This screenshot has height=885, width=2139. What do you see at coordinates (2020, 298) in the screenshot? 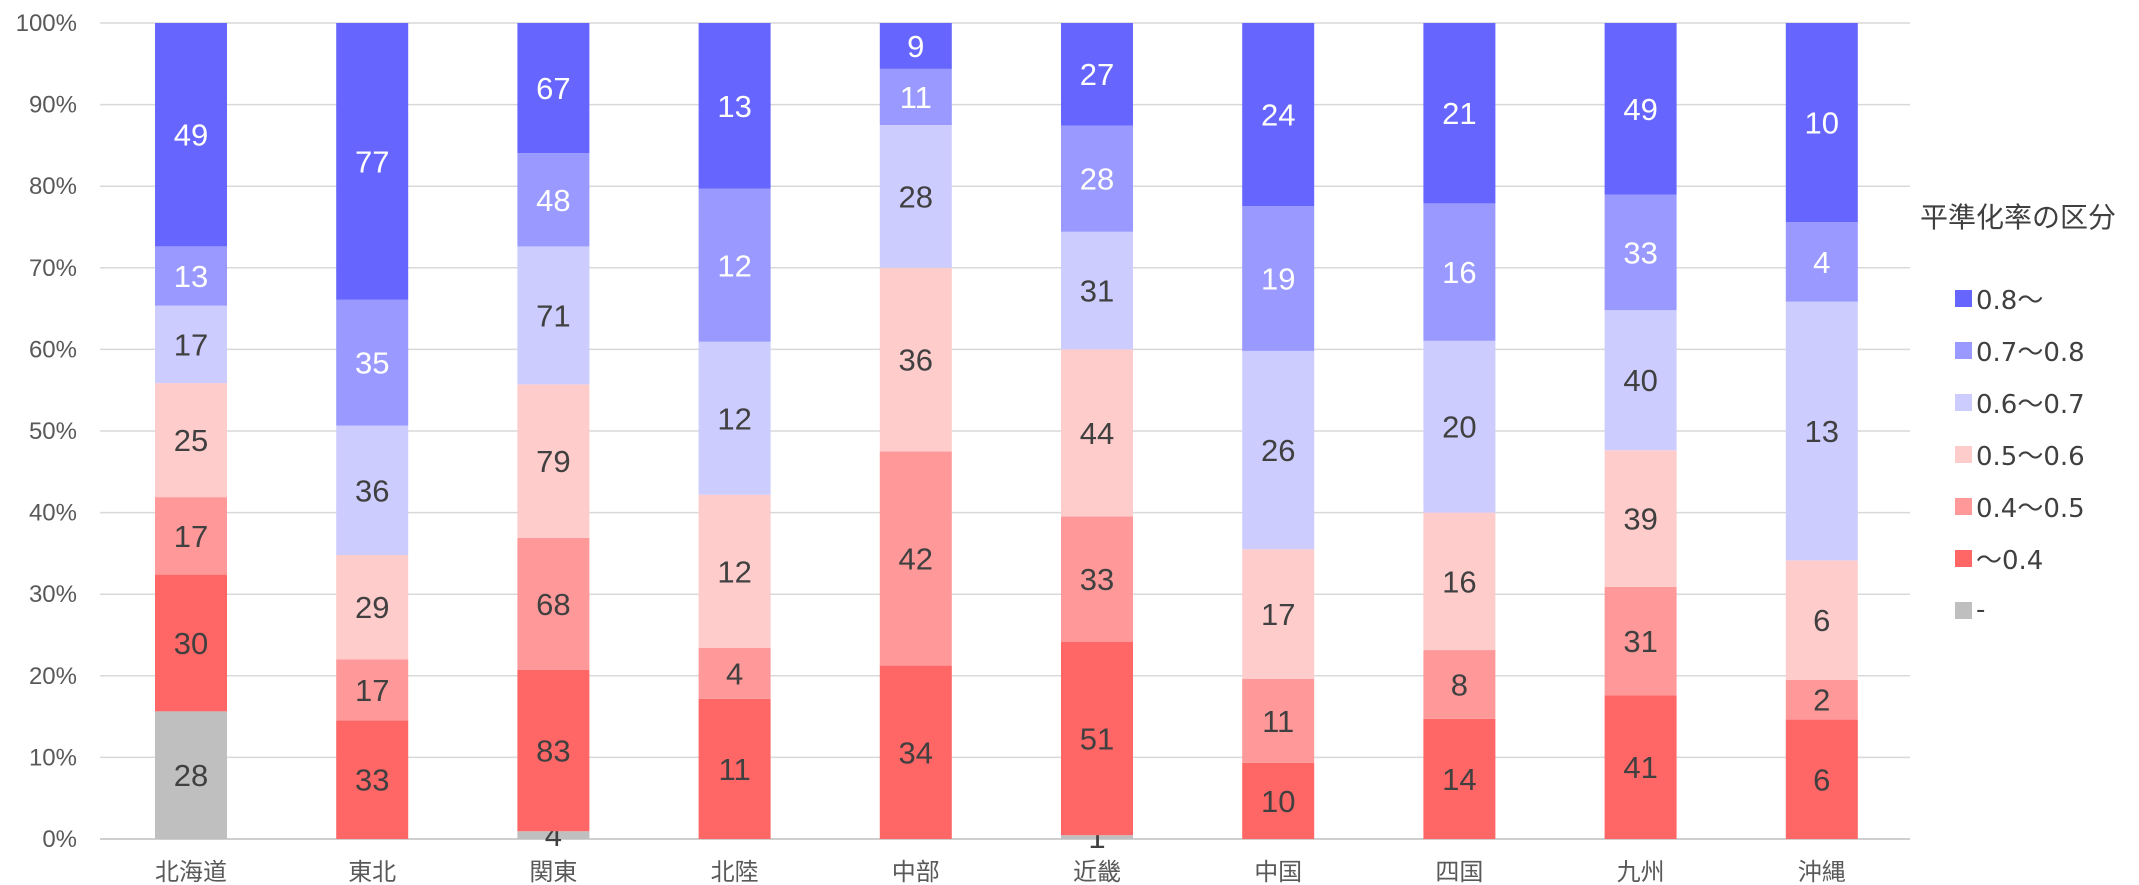
I see `legend-item: 0.8～` at bounding box center [2020, 298].